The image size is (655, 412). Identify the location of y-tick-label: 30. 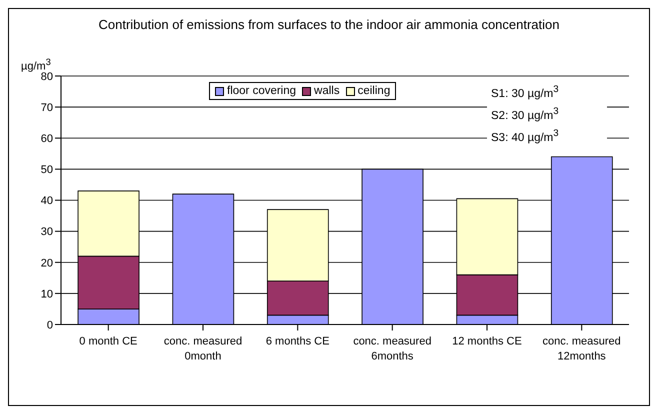
(46, 232).